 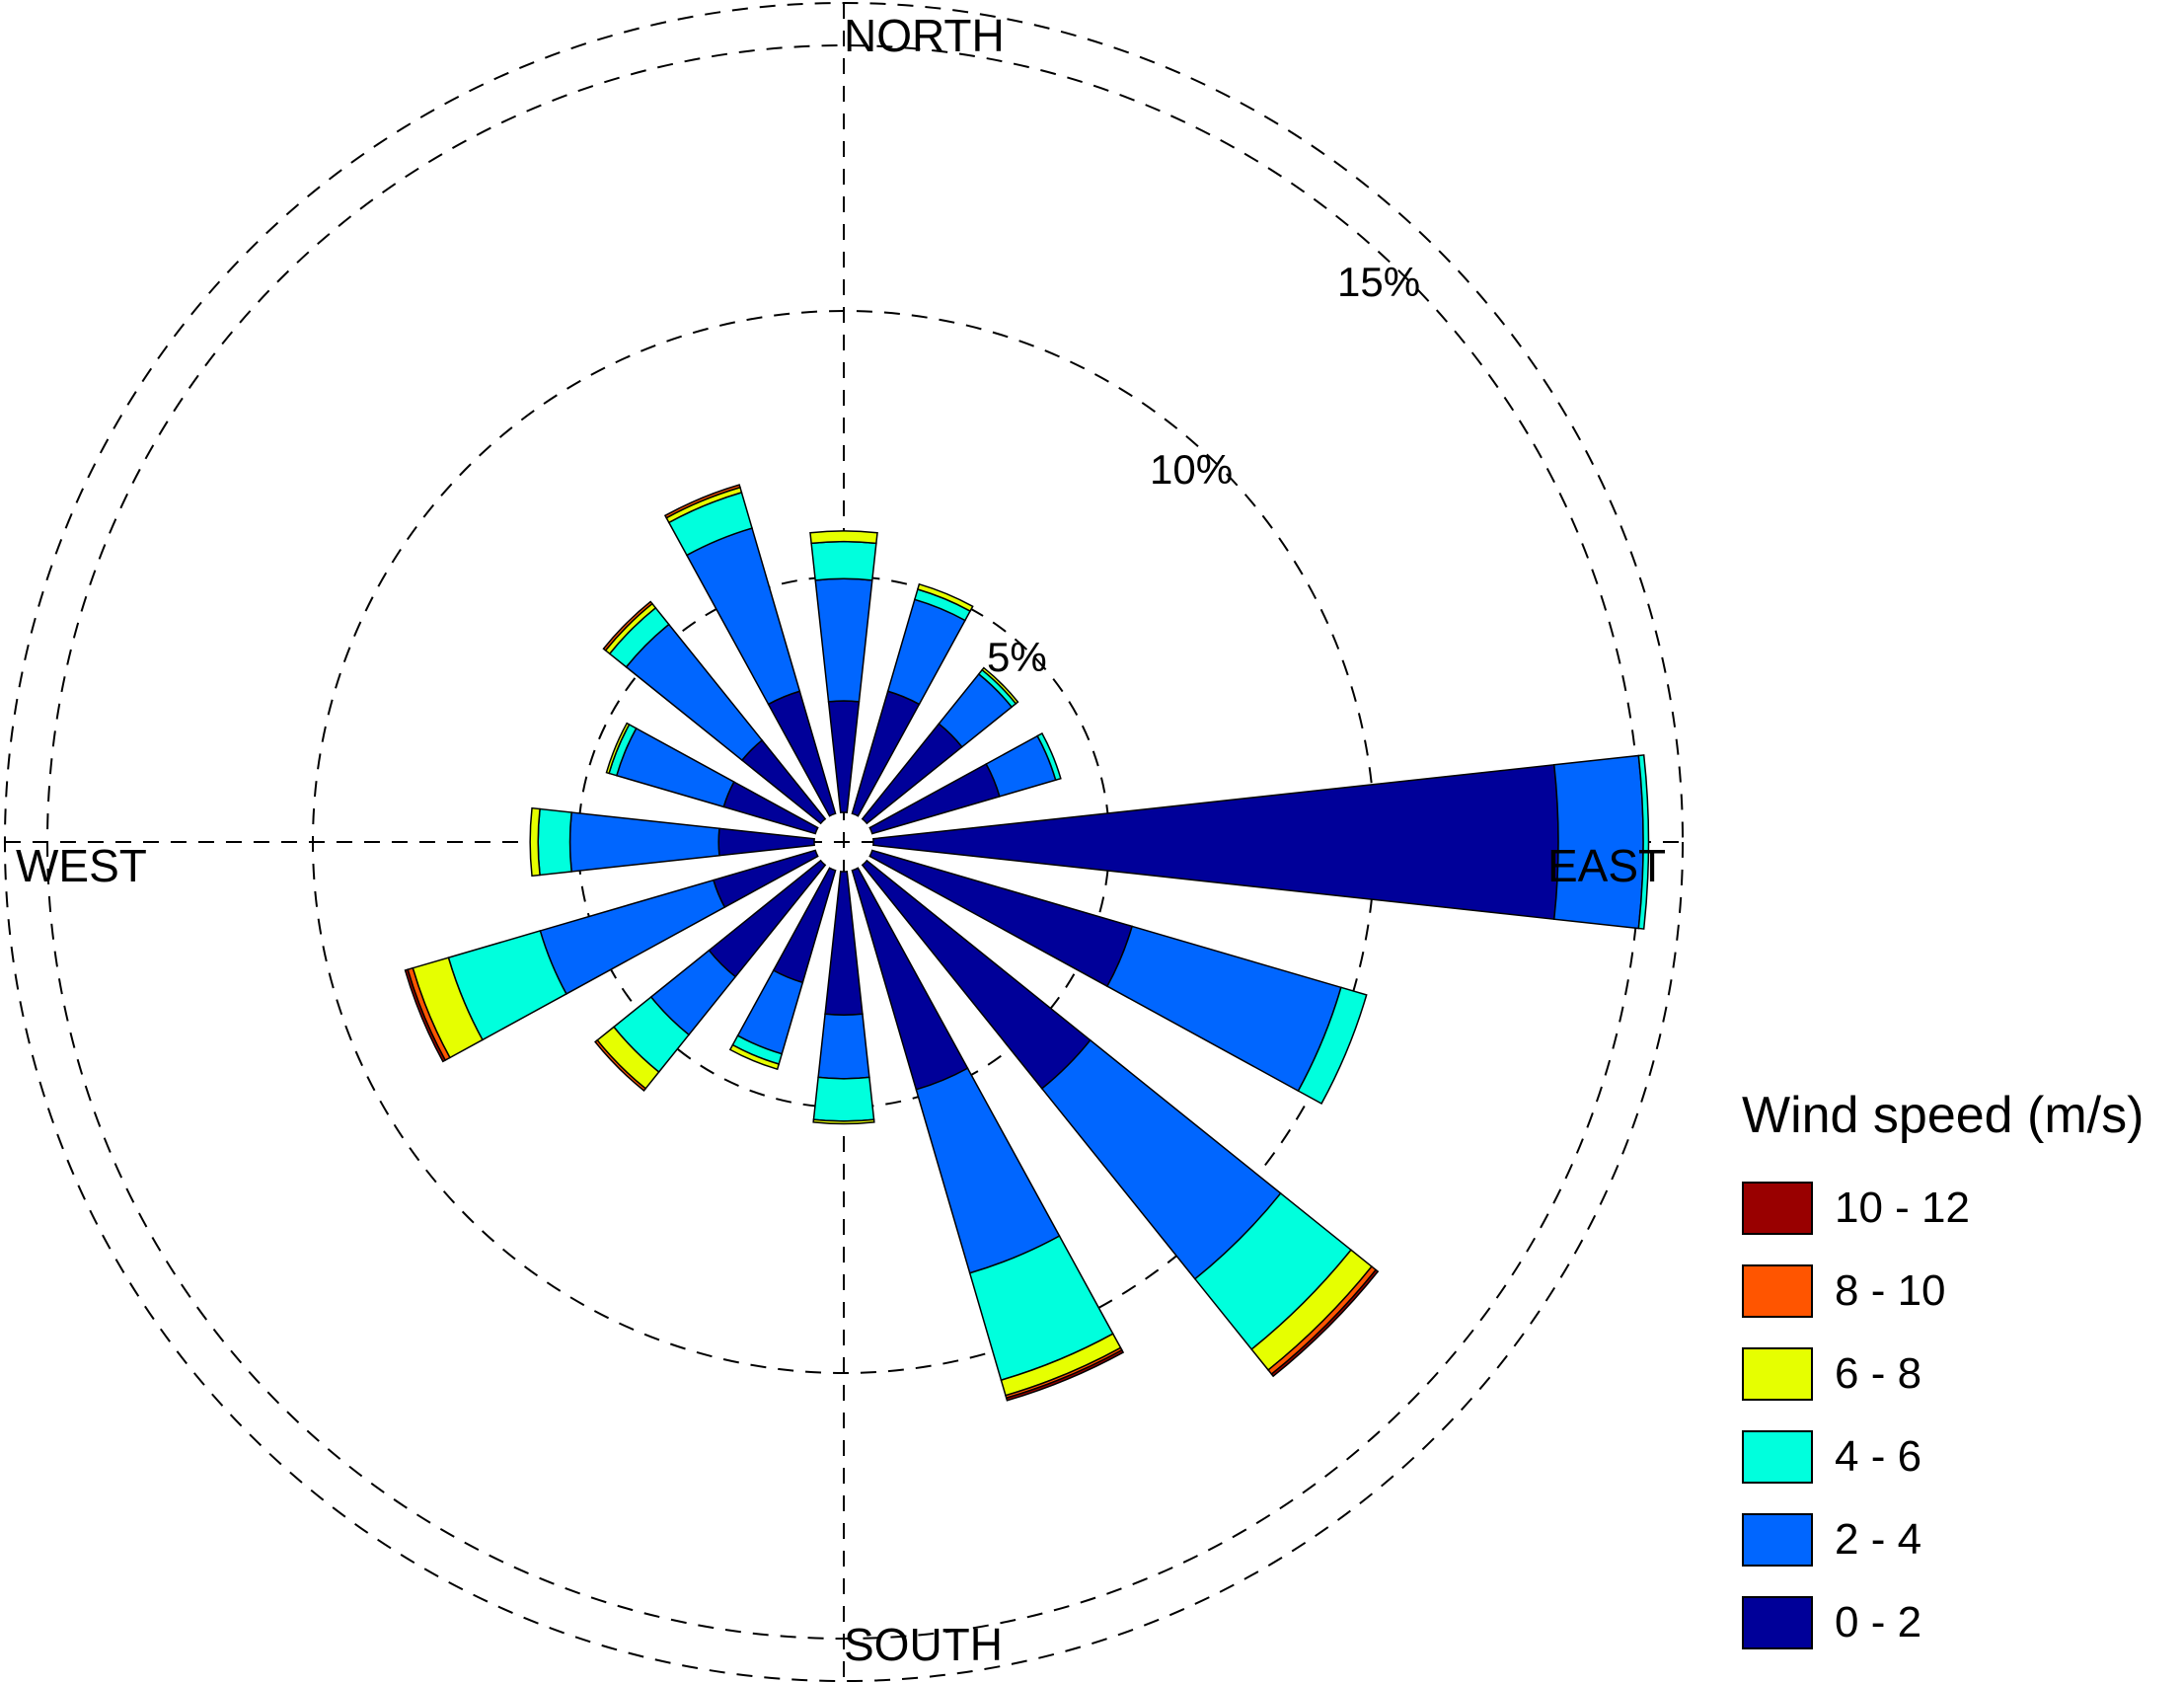 I want to click on legend-item-4-6: 4 - 6, so click(x=1943, y=1456).